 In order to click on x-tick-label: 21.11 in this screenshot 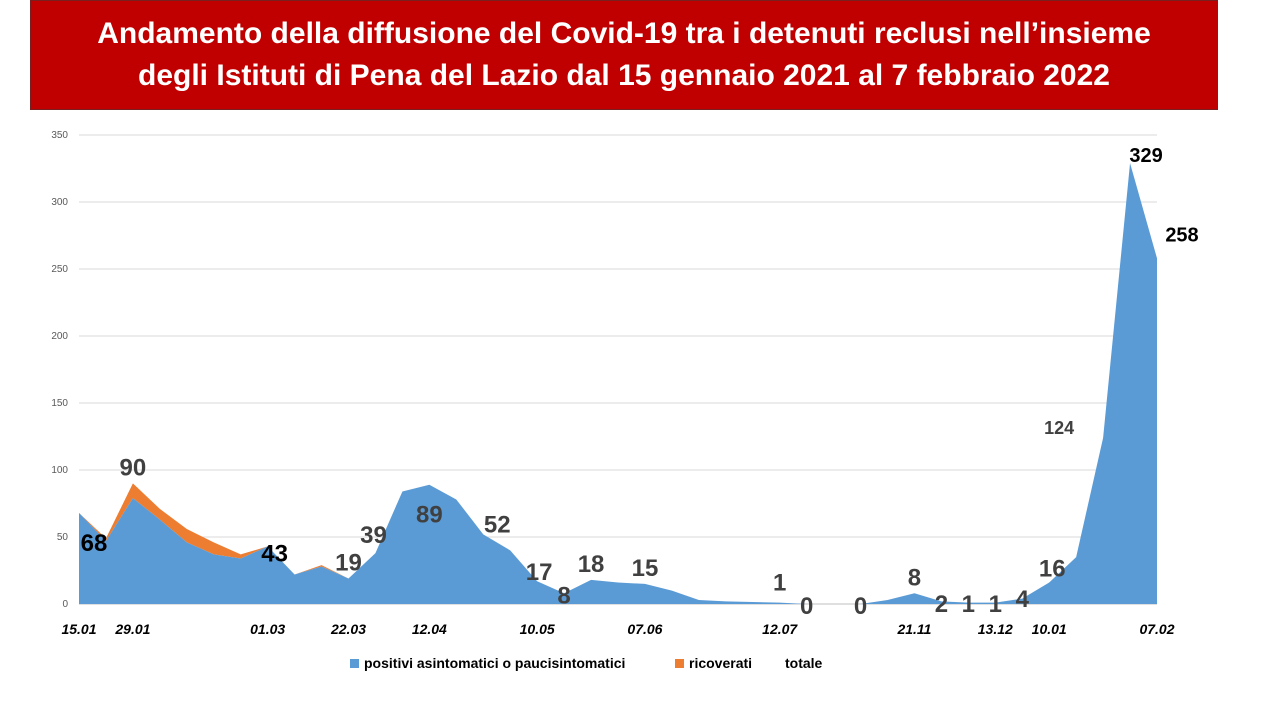, I will do `click(913, 629)`.